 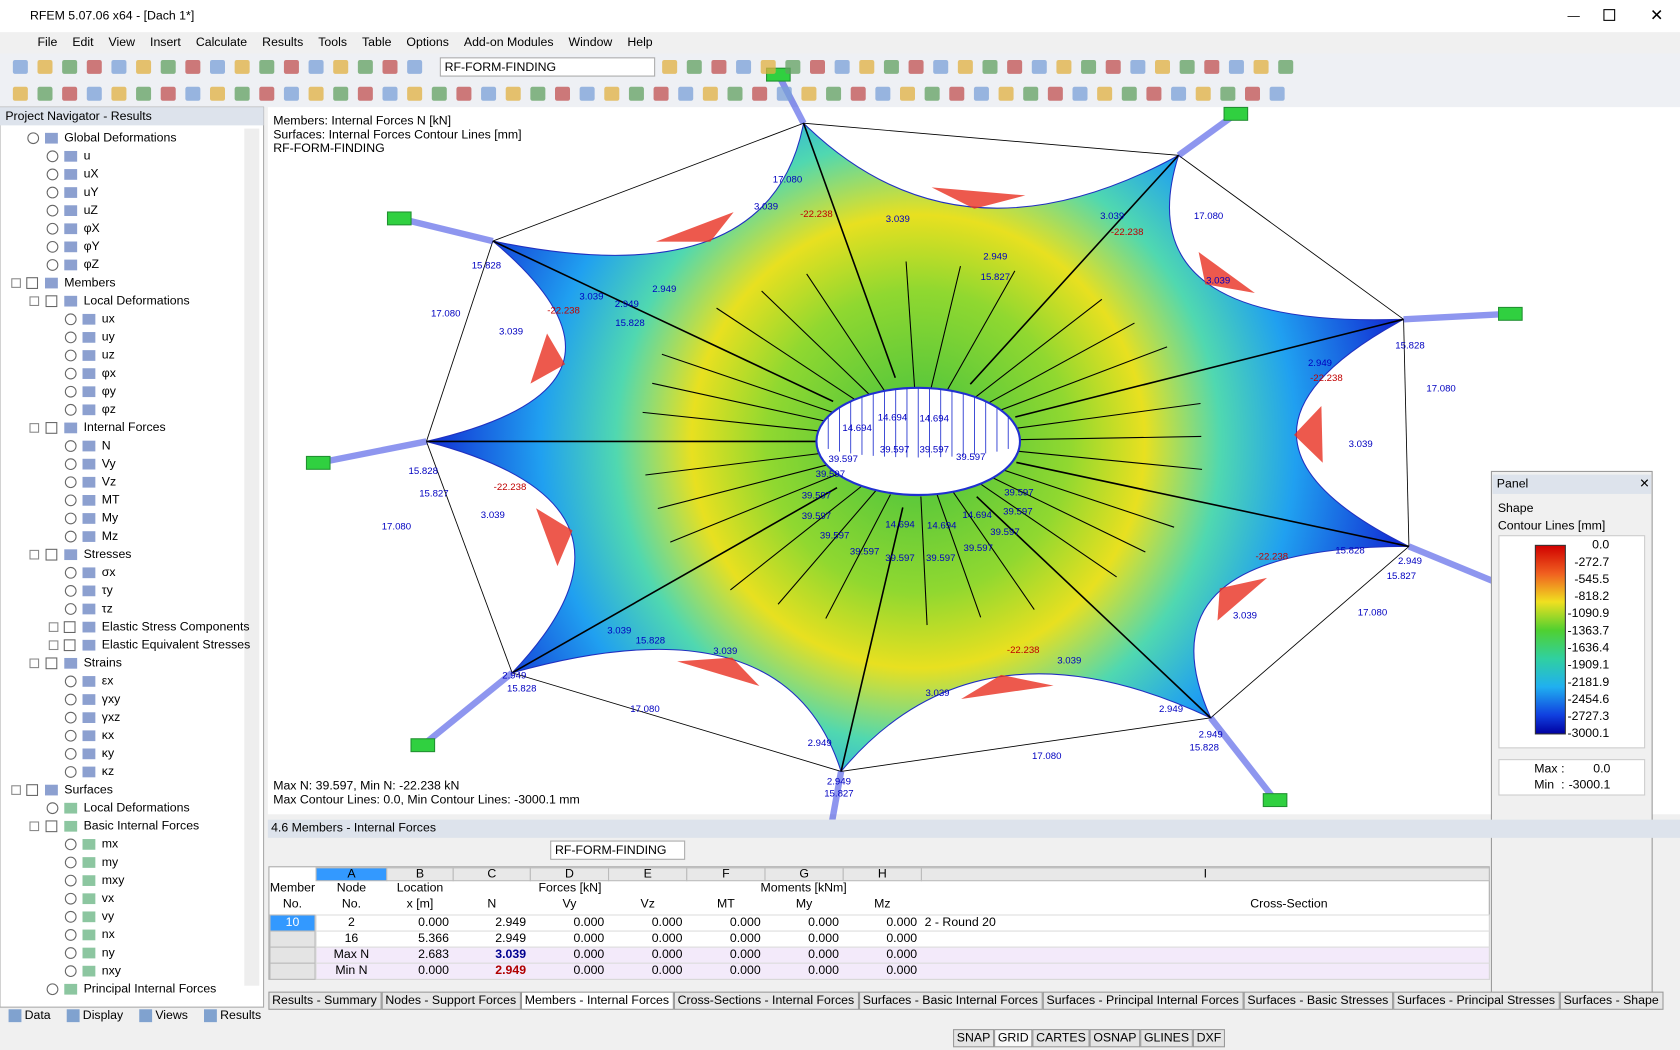 I want to click on menu-item: Options, so click(x=427, y=42).